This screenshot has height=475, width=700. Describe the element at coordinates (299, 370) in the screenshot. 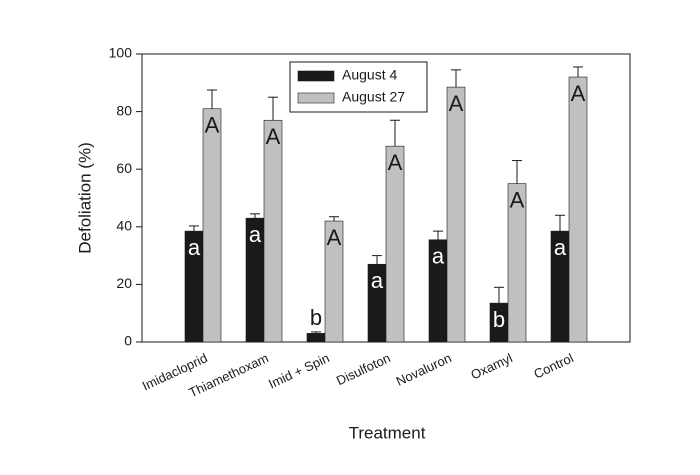

I see `x-tick-label: Imid + Spin` at that location.